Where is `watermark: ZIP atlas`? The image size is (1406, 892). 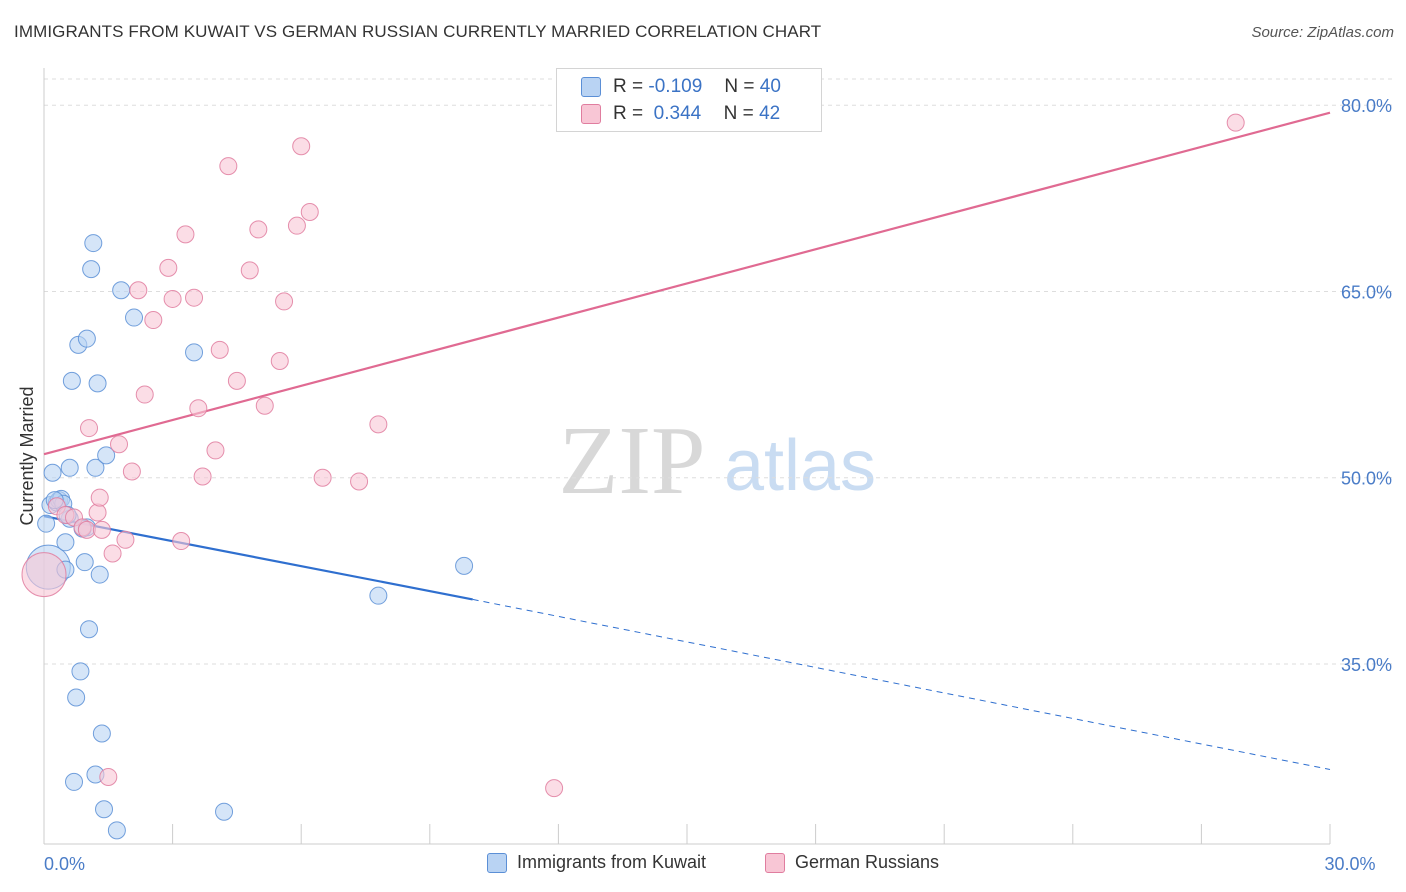
watermark: ZIP atlas is located at coordinates (718, 461).